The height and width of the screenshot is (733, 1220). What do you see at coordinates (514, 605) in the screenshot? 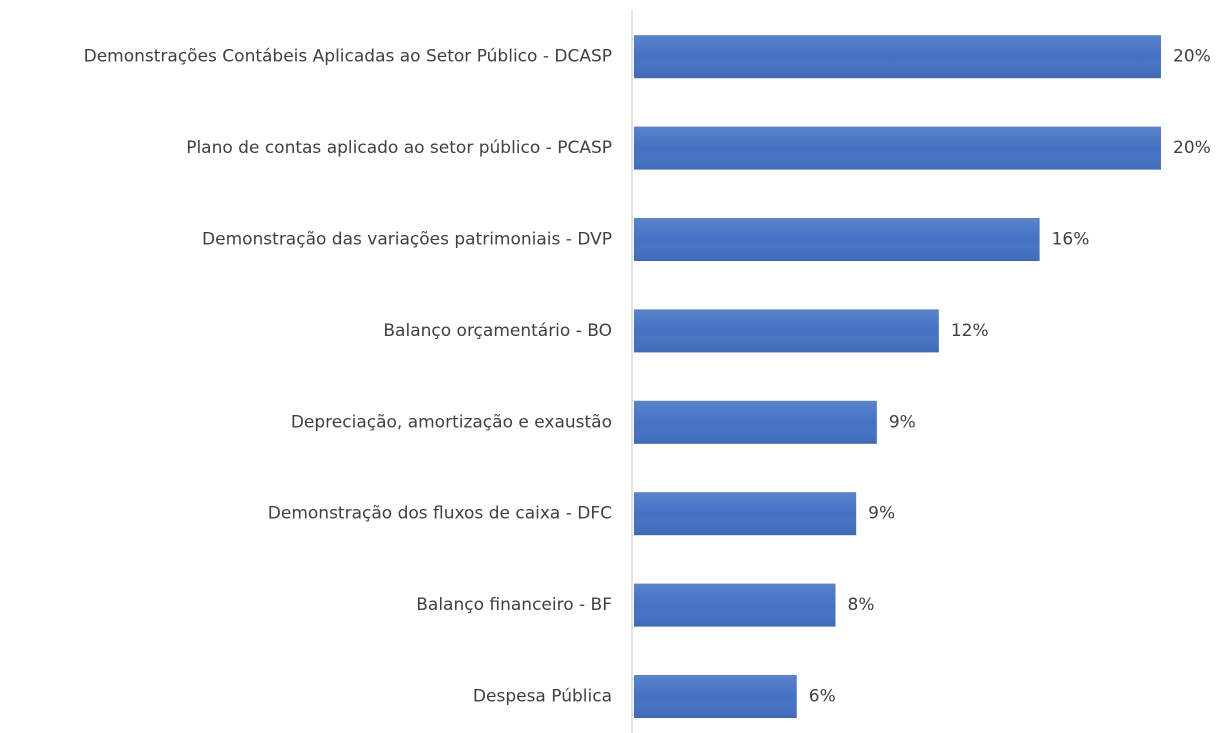
I see `category-label: Balanço financeiro - BF` at bounding box center [514, 605].